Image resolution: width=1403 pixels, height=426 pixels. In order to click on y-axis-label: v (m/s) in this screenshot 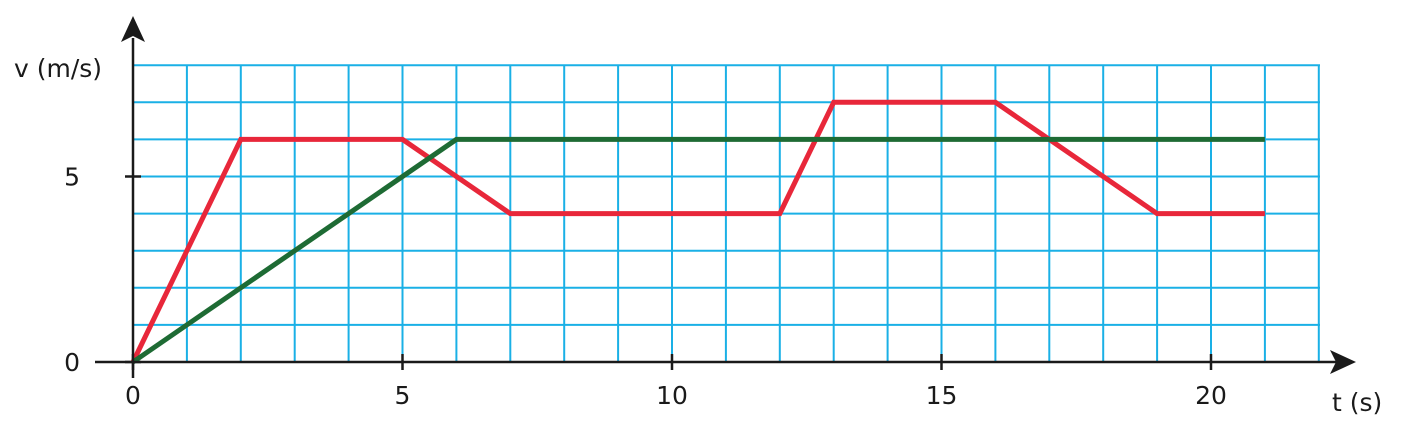, I will do `click(58, 68)`.